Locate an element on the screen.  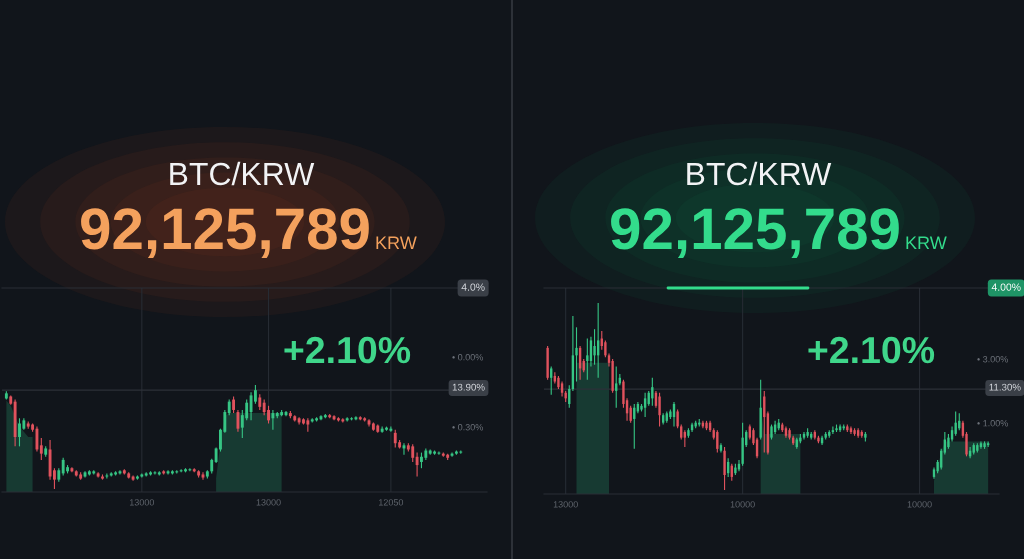
annotation: 11.30% is located at coordinates (1005, 387).